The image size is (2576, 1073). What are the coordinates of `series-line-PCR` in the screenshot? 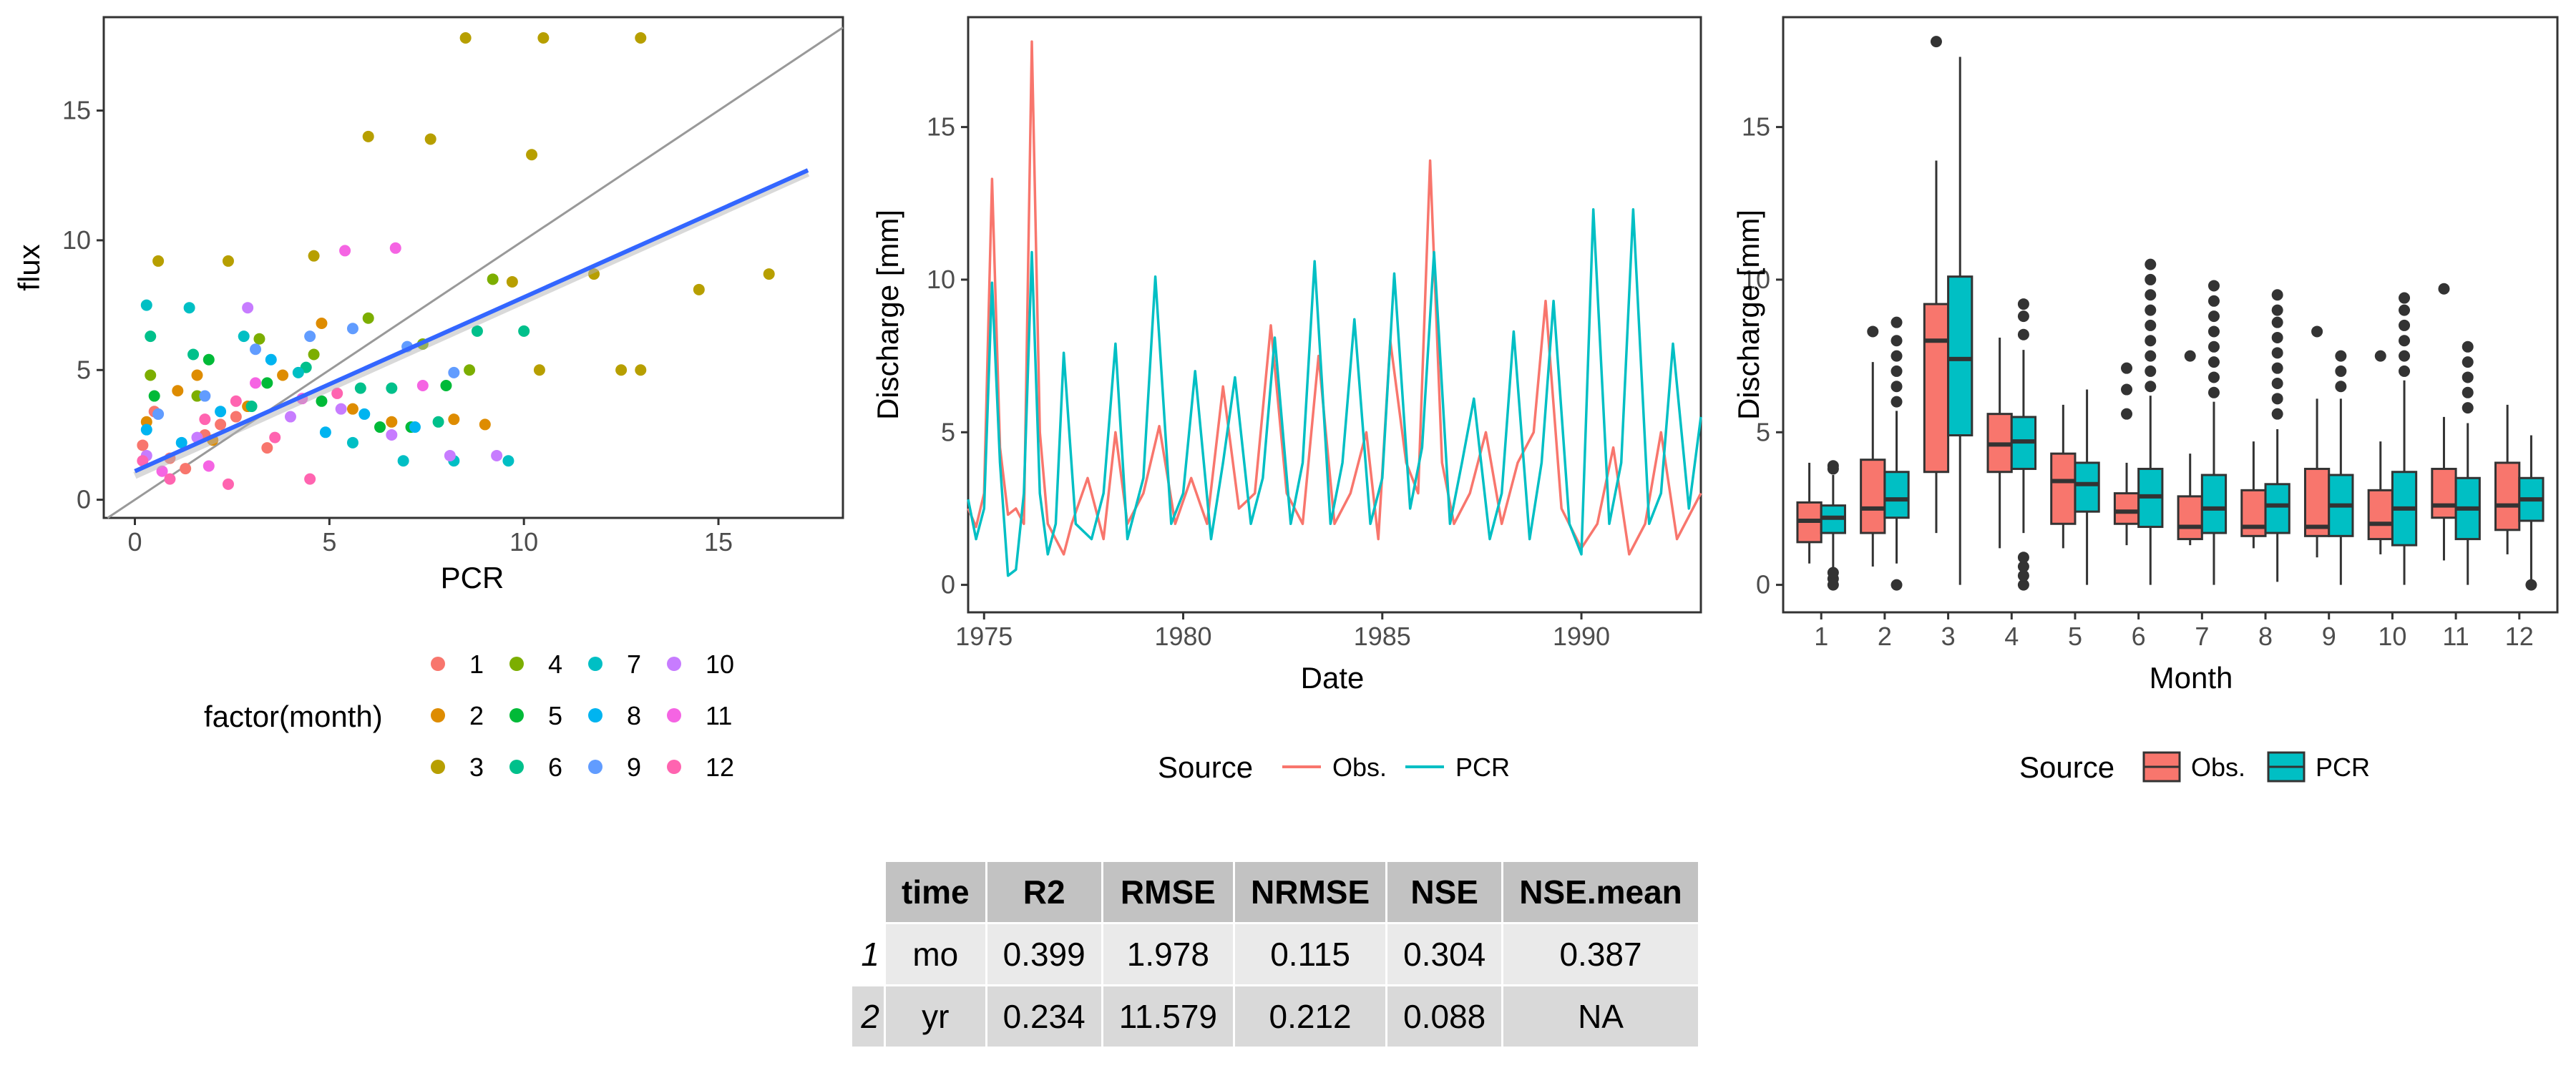 It's located at (1334, 392).